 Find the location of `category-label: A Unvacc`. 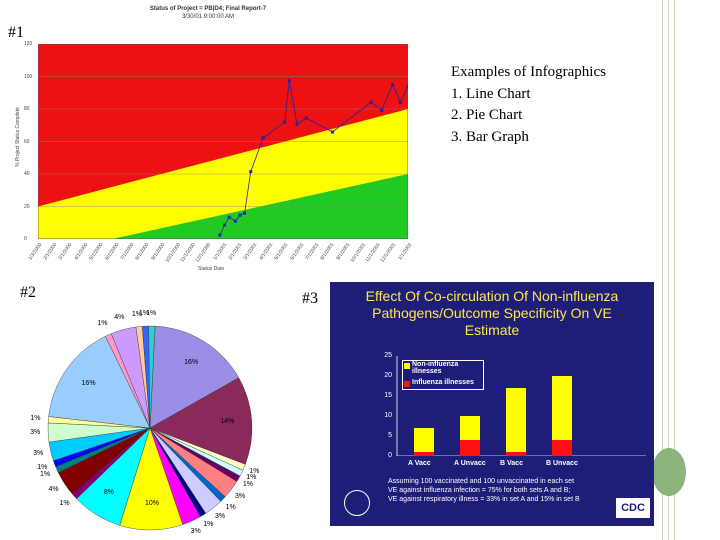

category-label: A Unvacc is located at coordinates (470, 463).